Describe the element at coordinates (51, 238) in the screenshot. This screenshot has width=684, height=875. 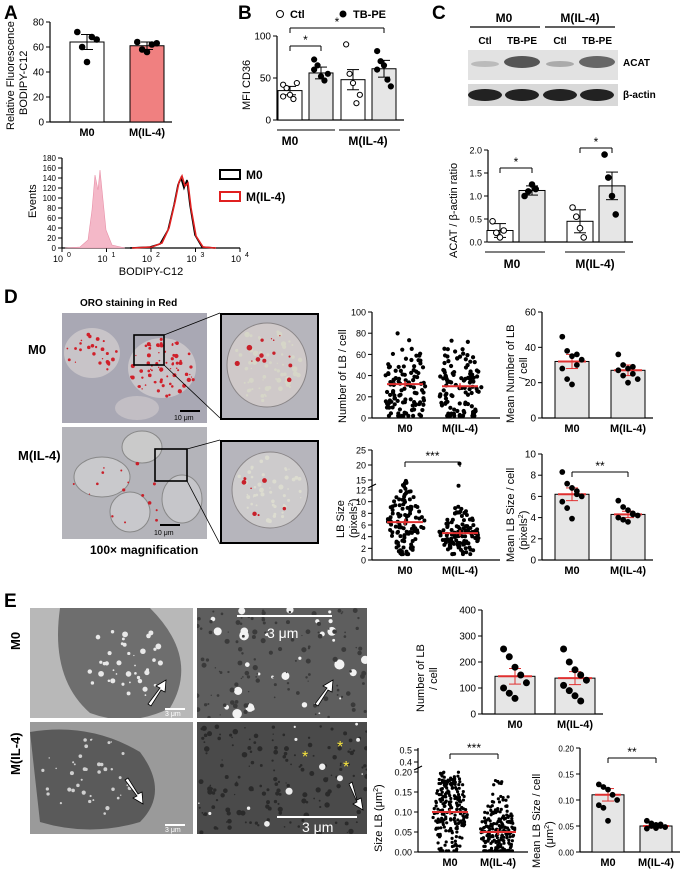
I see `hist-y-tick-label: 20` at that location.